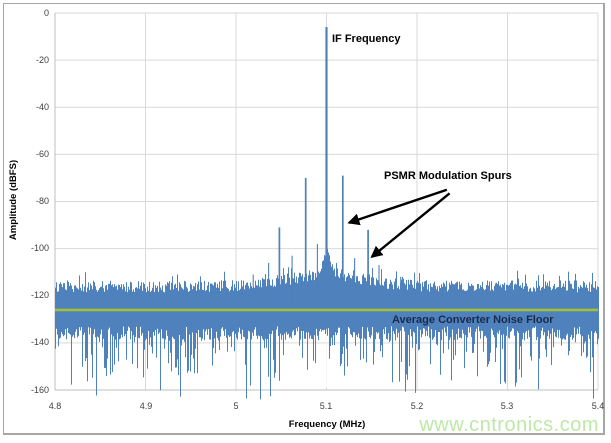 This screenshot has height=443, width=611. Describe the element at coordinates (13, 200) in the screenshot. I see `y-axis-label: Amplitude (dBFS)` at that location.